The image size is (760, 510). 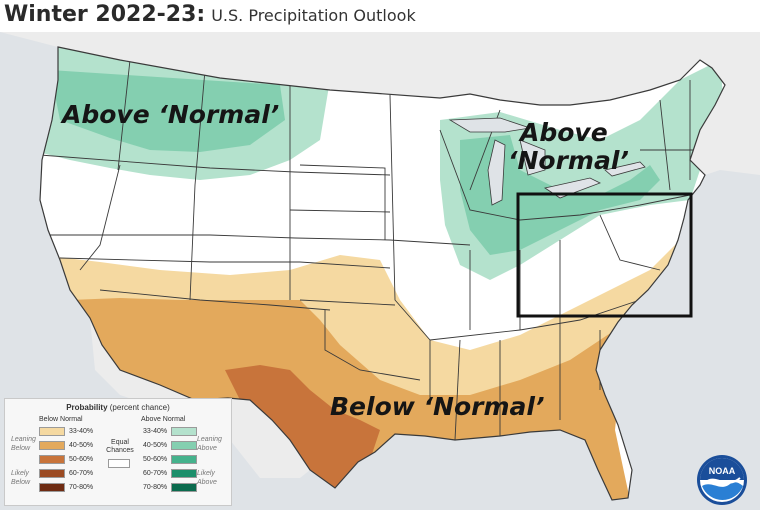 What do you see at coordinates (66, 431) in the screenshot?
I see `legend-below-row: 33-40%` at bounding box center [66, 431].